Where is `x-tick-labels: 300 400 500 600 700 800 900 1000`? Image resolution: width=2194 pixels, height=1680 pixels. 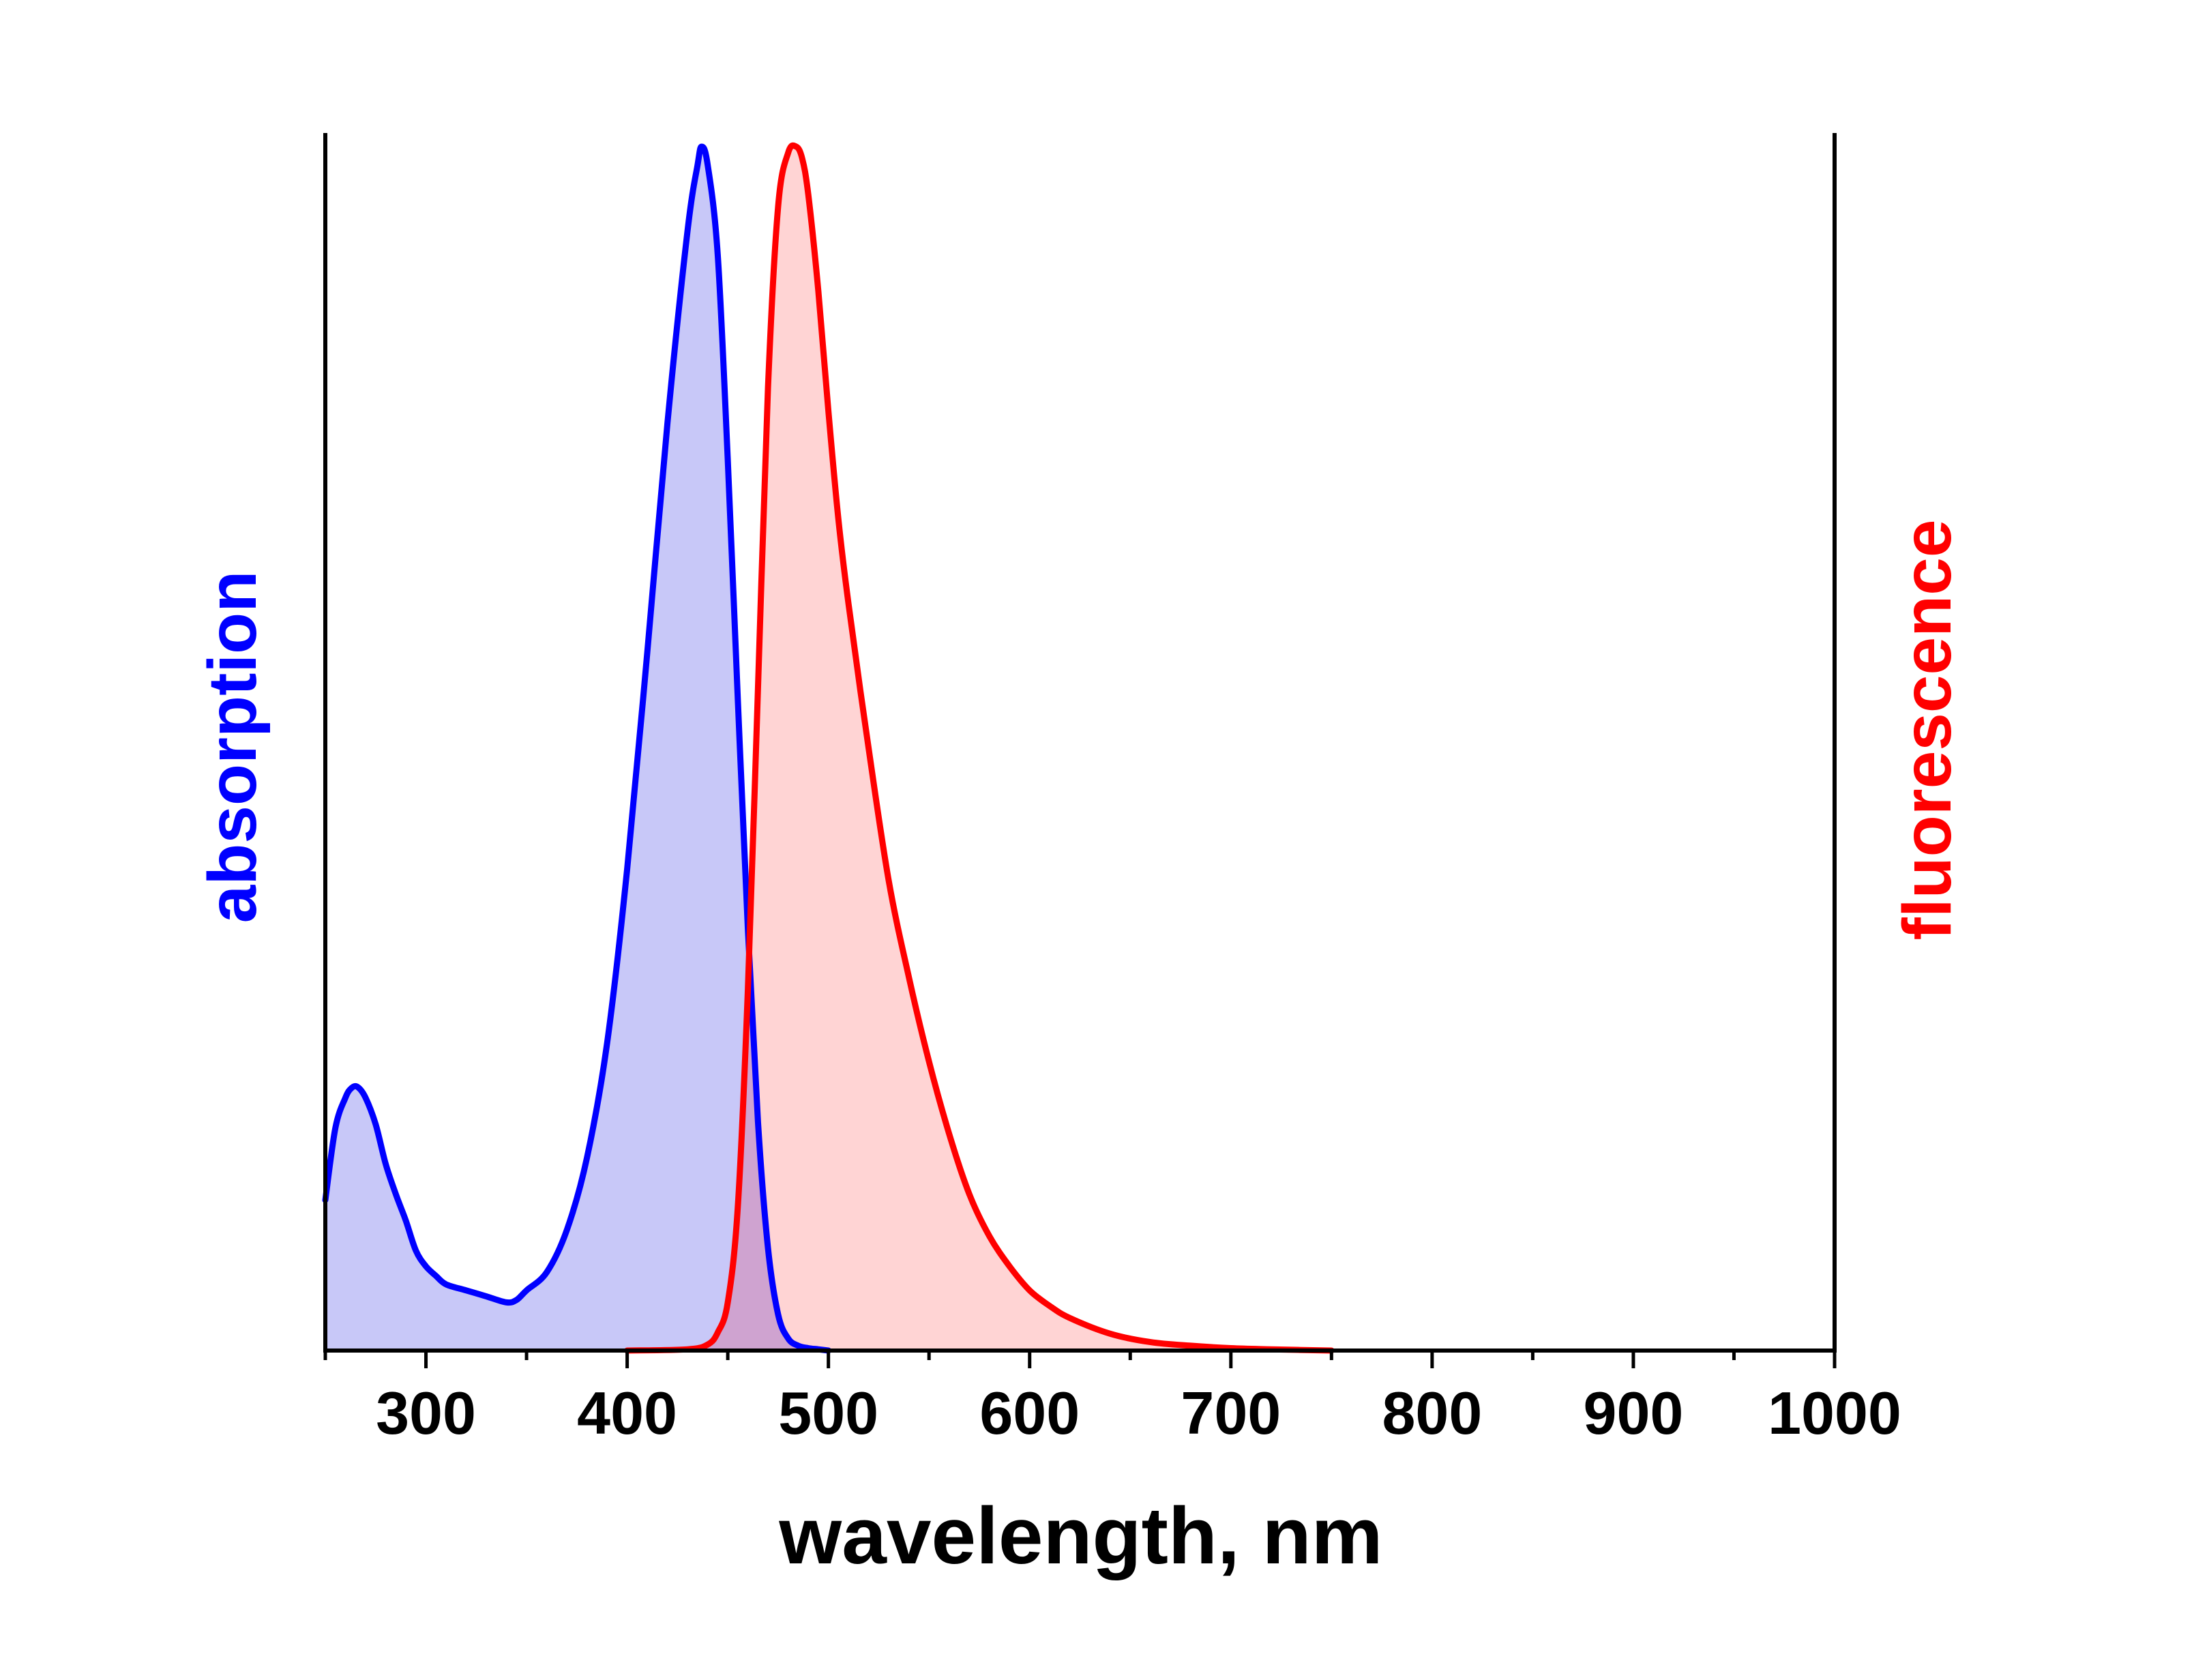
x-tick-labels: 300 400 500 600 700 800 900 1000 is located at coordinates (1138, 1413).